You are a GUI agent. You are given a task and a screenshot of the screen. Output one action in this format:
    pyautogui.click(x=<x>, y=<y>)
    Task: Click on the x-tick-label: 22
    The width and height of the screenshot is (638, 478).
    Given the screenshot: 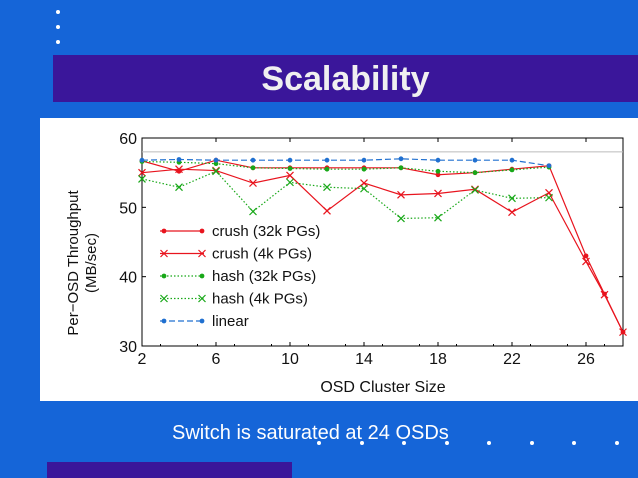 What is the action you would take?
    pyautogui.click(x=512, y=359)
    